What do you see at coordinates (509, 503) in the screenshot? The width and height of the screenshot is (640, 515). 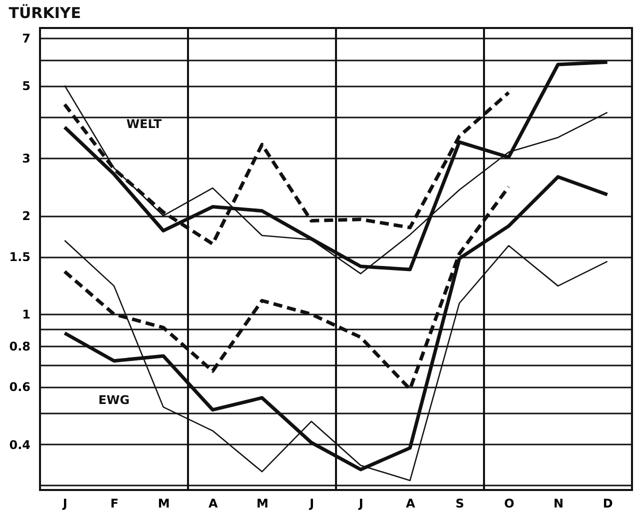 I see `x-tick-label: O` at bounding box center [509, 503].